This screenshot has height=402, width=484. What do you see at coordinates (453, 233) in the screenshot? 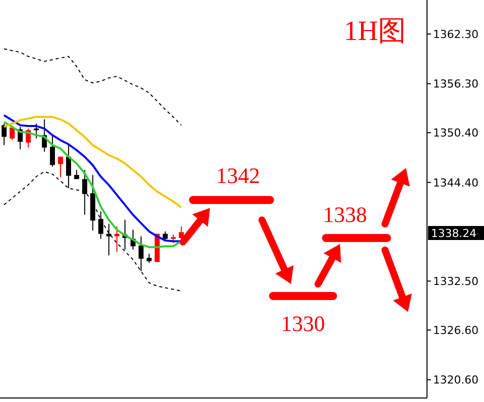
I see `text: 1338.24` at bounding box center [453, 233].